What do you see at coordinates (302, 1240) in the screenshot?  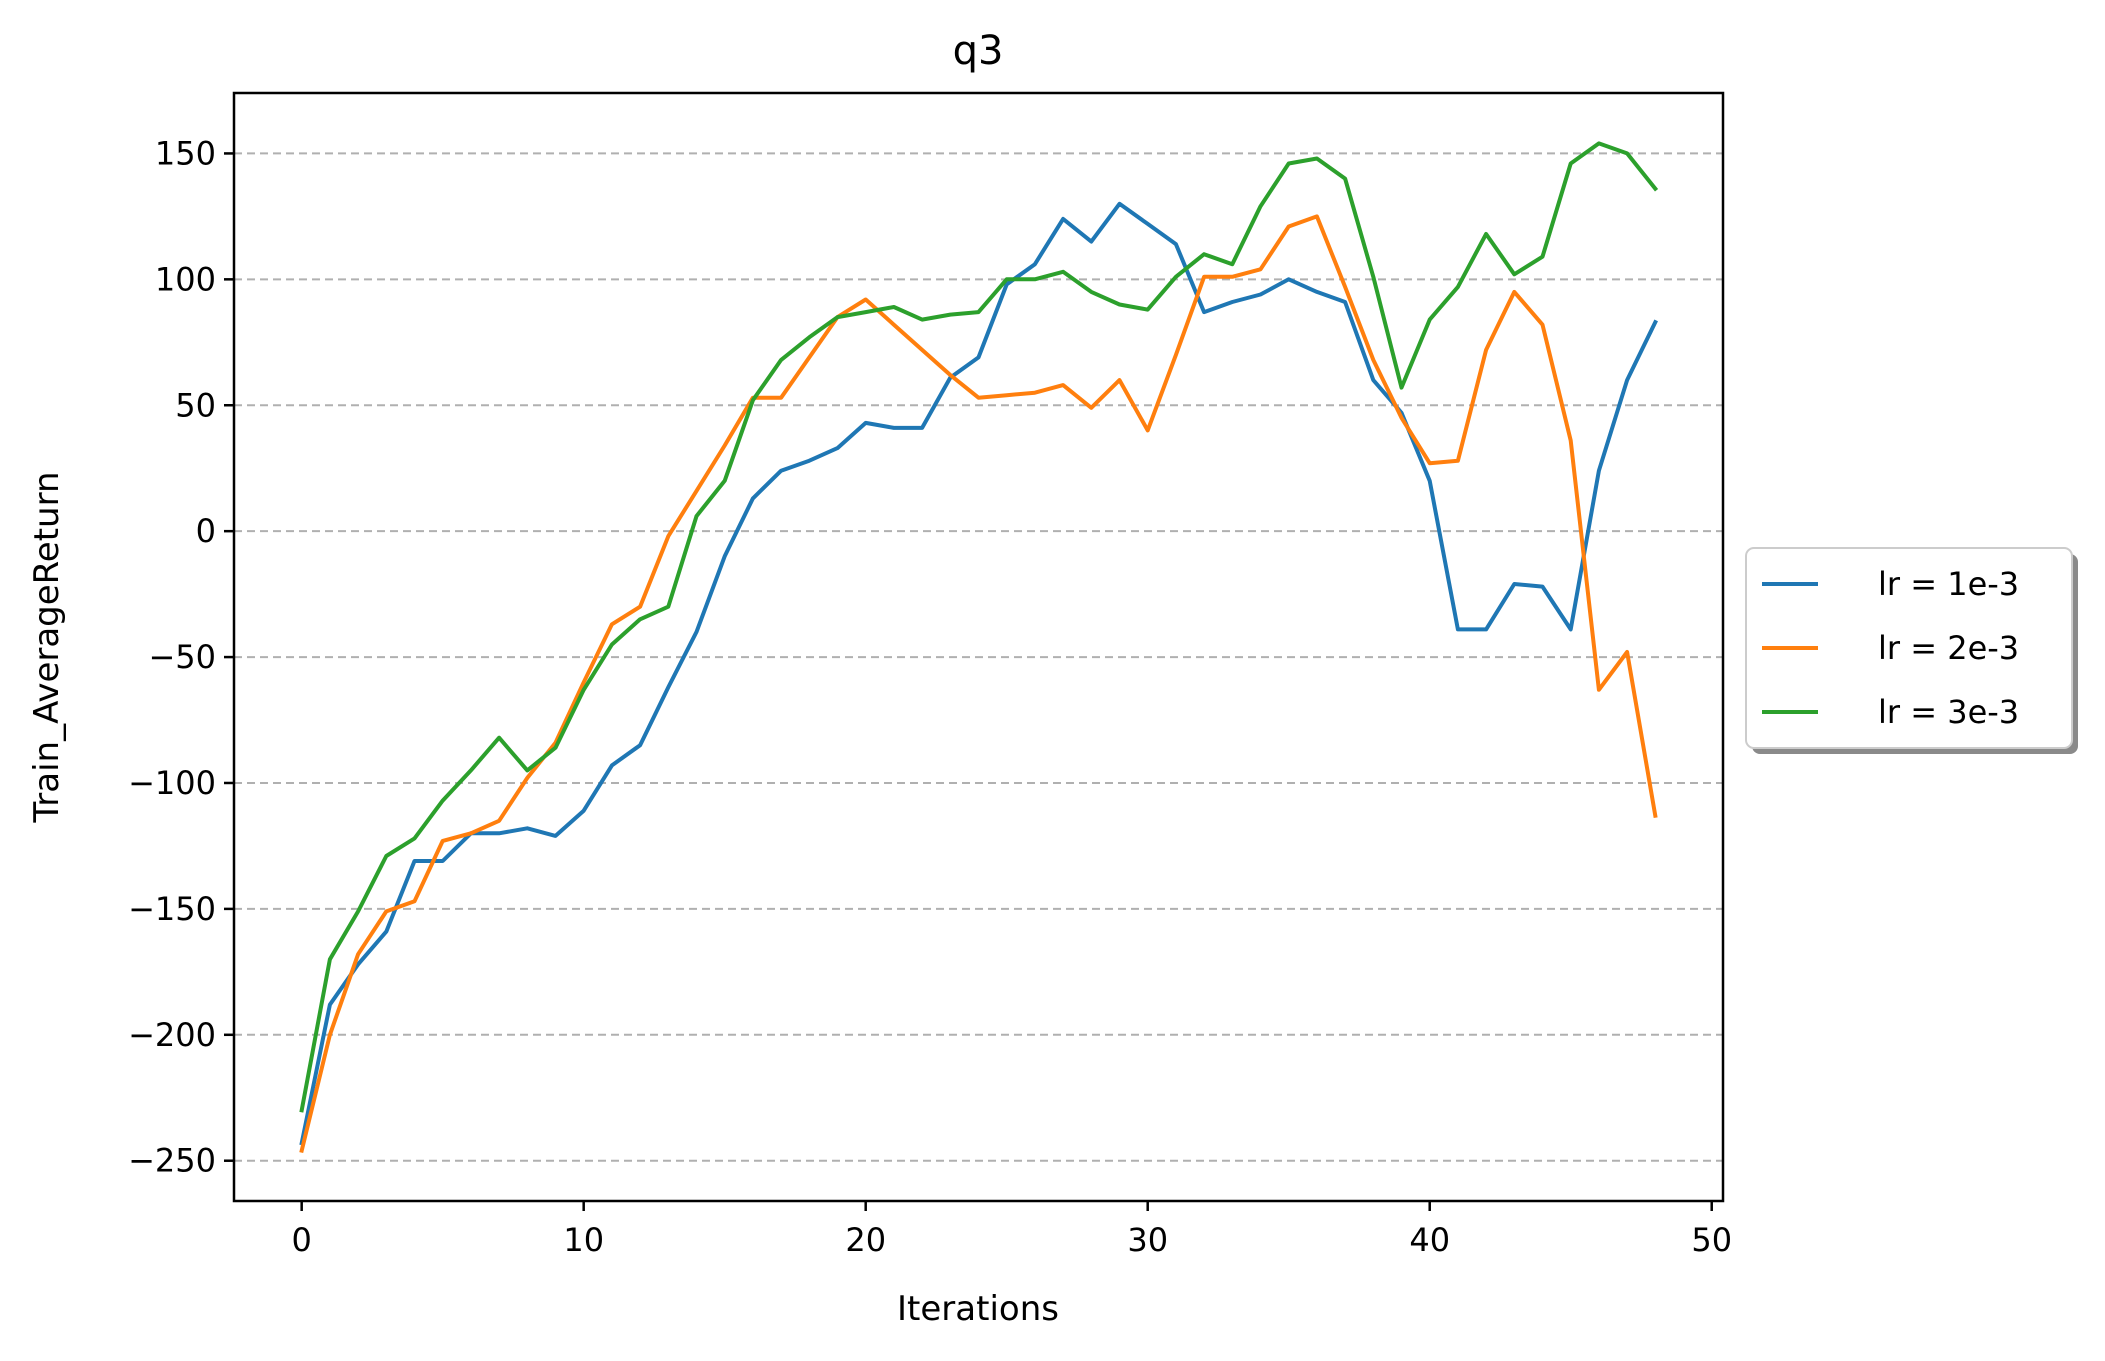 I see `x-tick-label: 0` at bounding box center [302, 1240].